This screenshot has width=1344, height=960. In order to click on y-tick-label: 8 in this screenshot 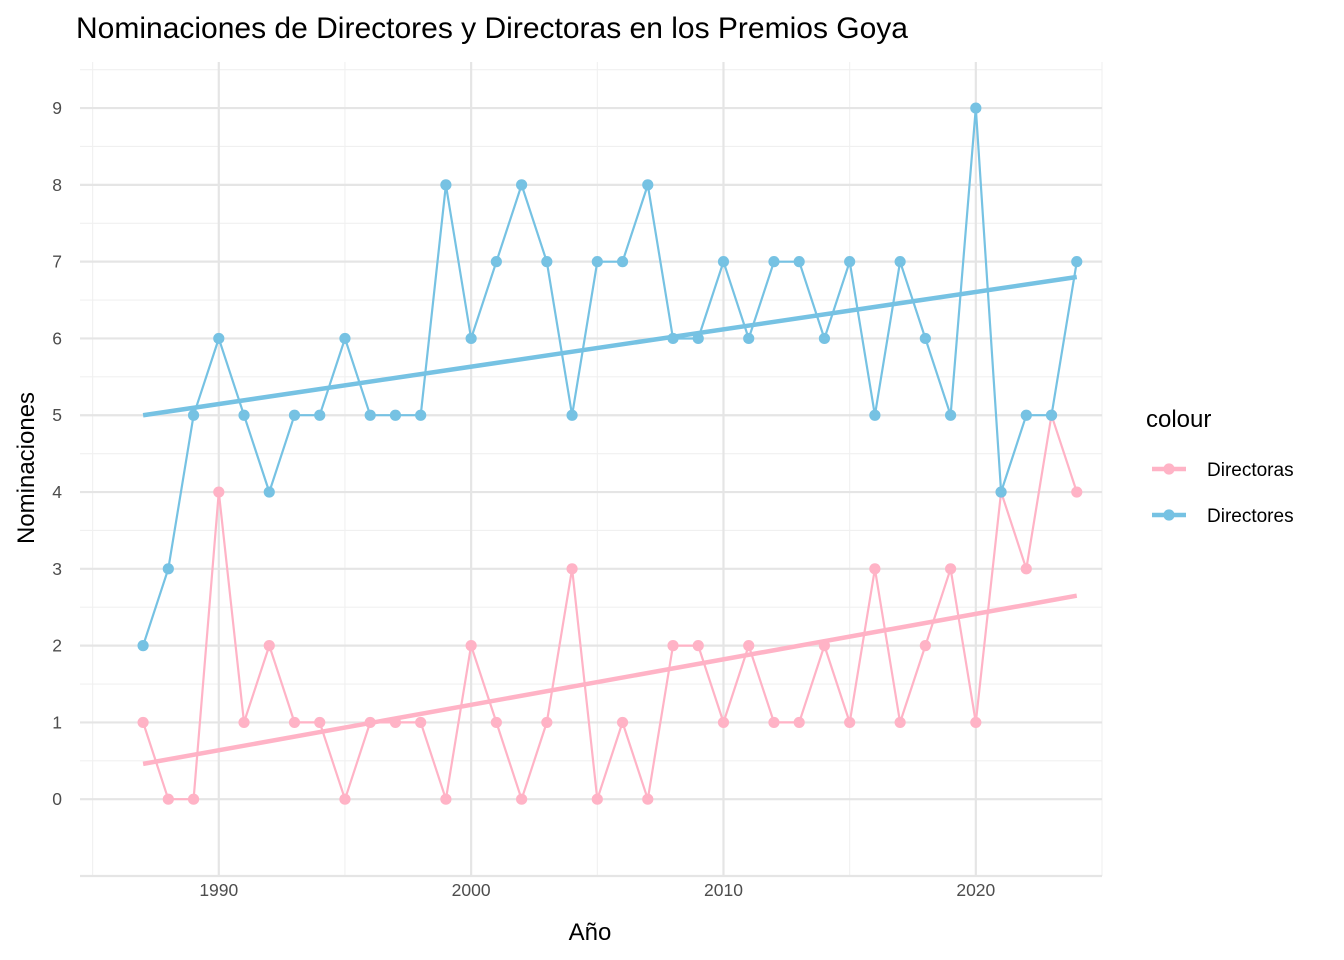, I will do `click(57, 185)`.